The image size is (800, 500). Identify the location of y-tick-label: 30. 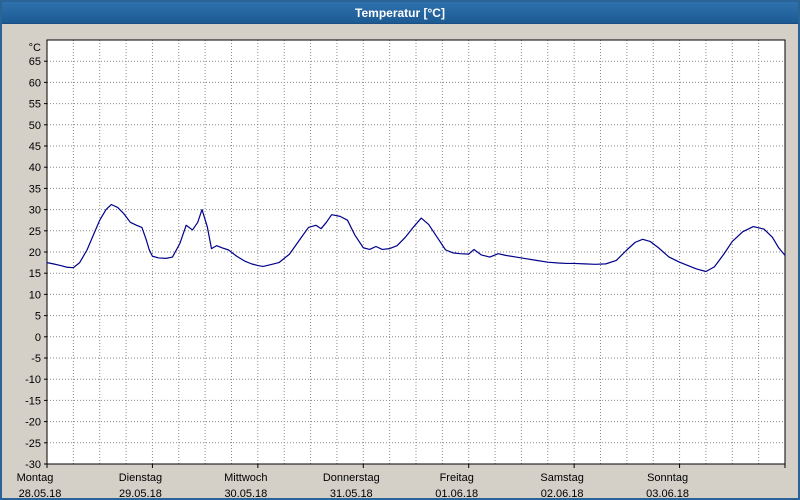
(35, 211).